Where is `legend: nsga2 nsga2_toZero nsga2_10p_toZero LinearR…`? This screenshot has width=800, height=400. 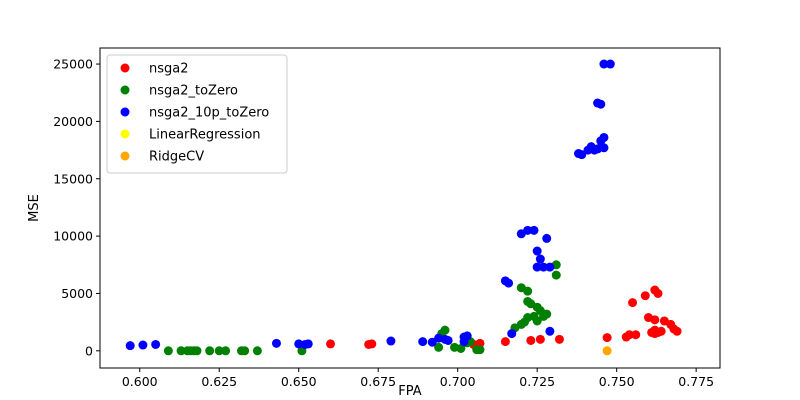
legend: nsga2 nsga2_toZero nsga2_10p_toZero LinearR… is located at coordinates (197, 114).